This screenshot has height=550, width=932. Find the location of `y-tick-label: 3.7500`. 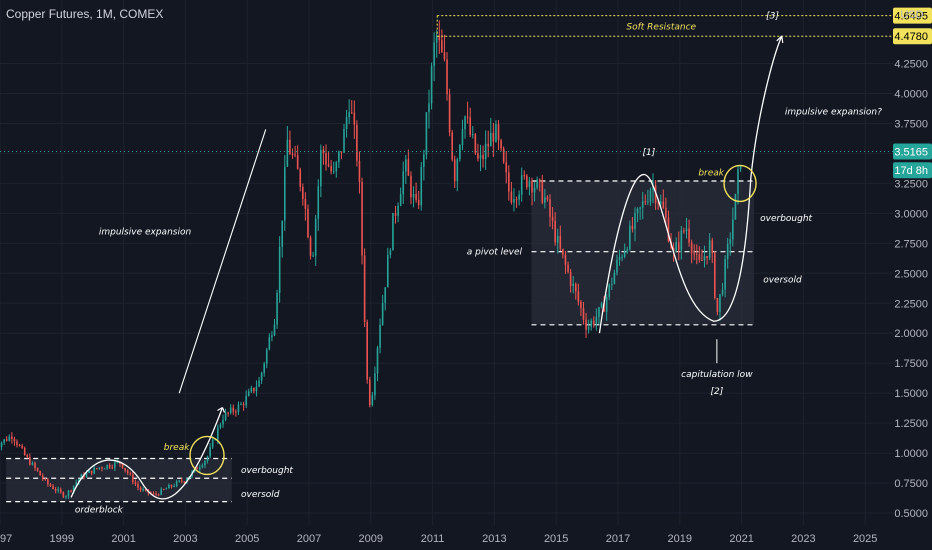

y-tick-label: 3.7500 is located at coordinates (911, 124).